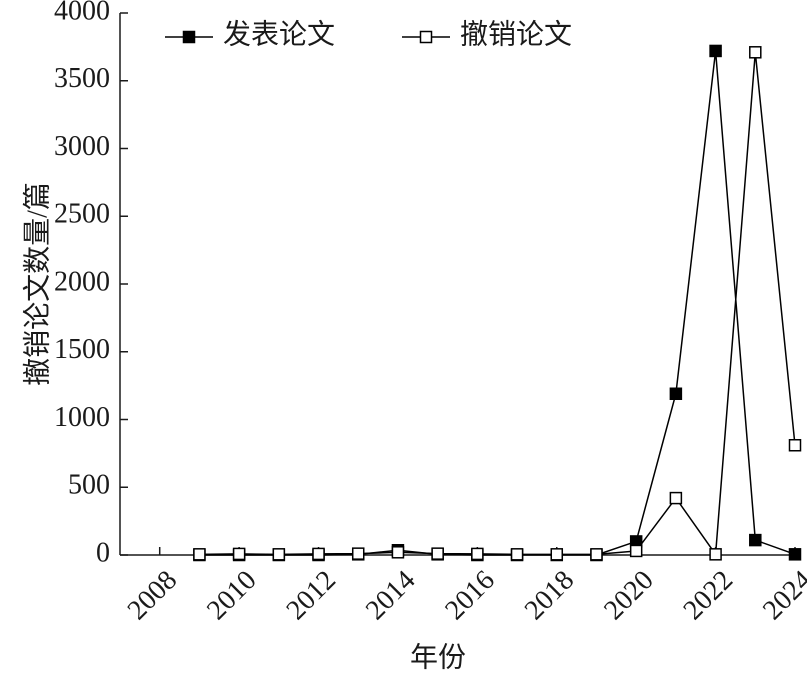 This screenshot has height=680, width=807. I want to click on x-tick-label: 2020, so click(629, 596).